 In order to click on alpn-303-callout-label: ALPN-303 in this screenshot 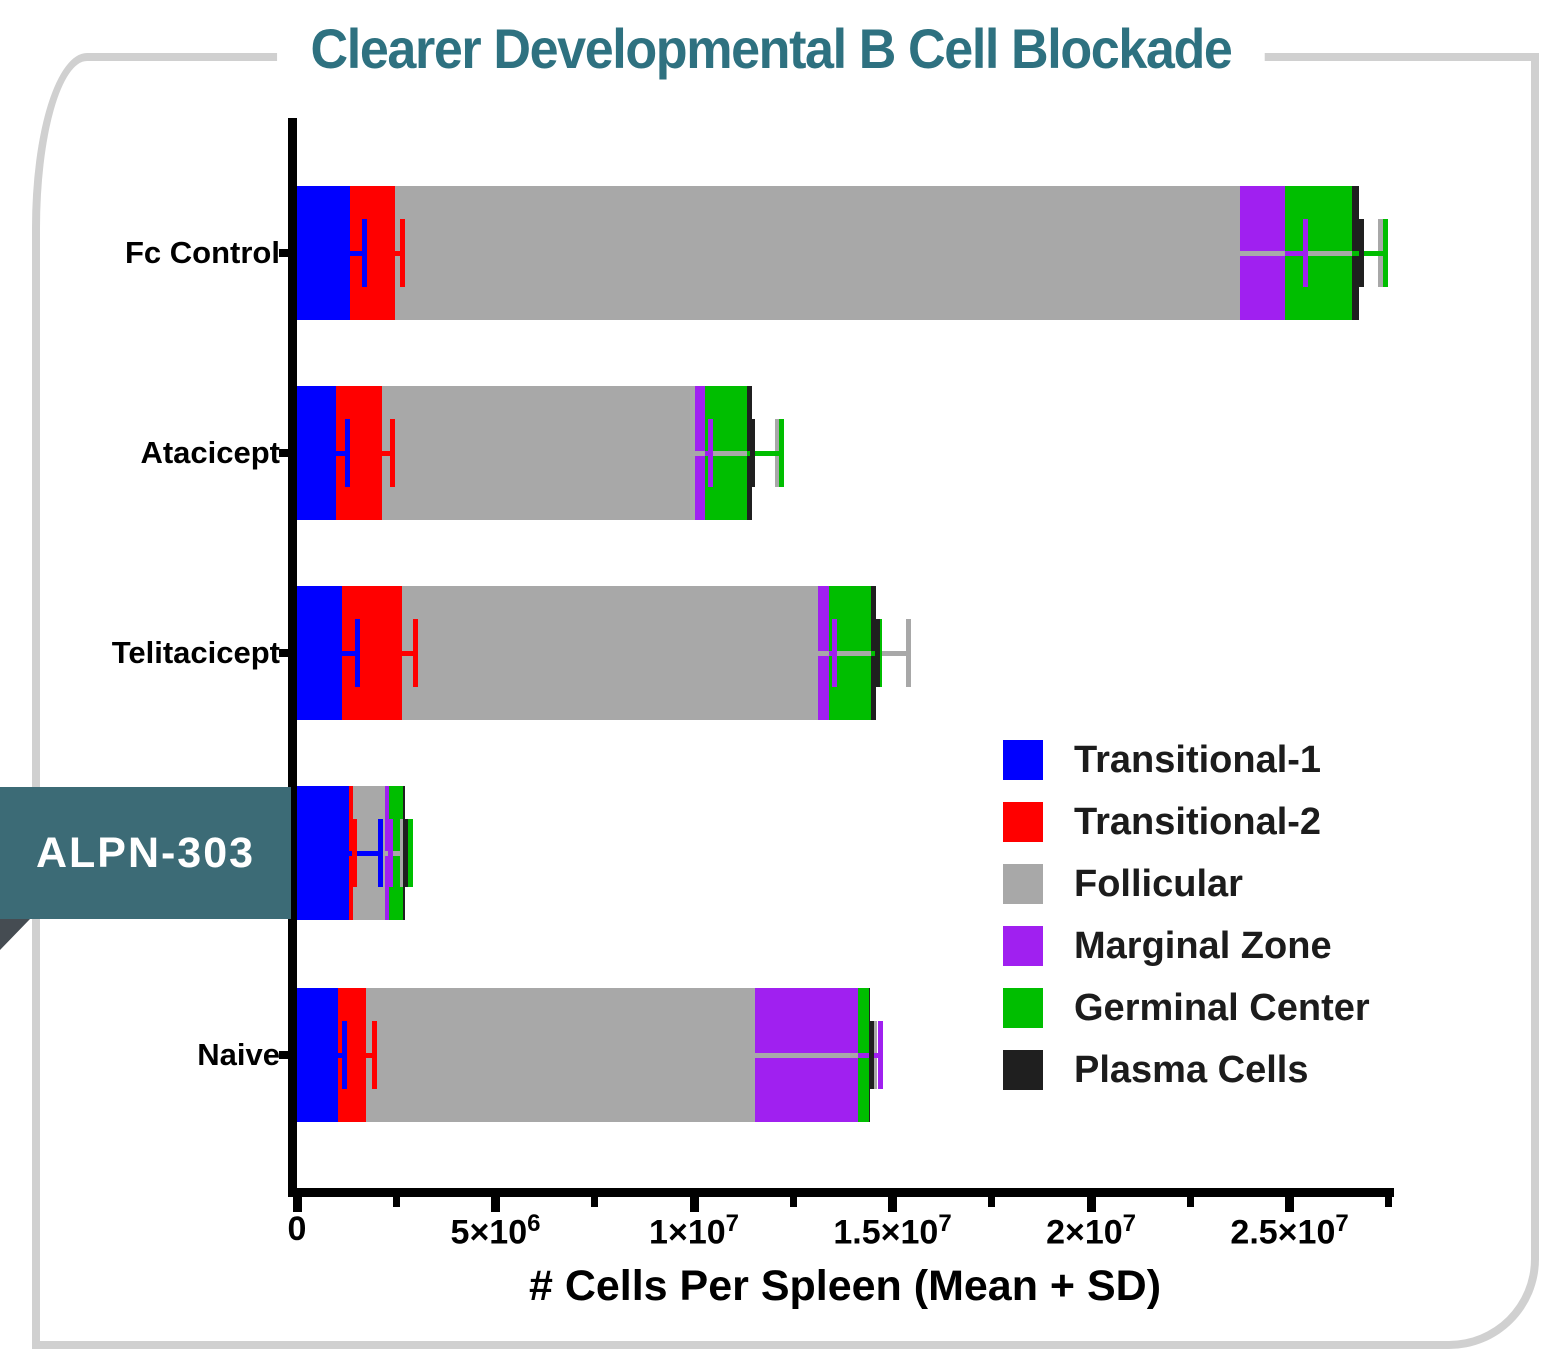, I will do `click(145, 852)`.